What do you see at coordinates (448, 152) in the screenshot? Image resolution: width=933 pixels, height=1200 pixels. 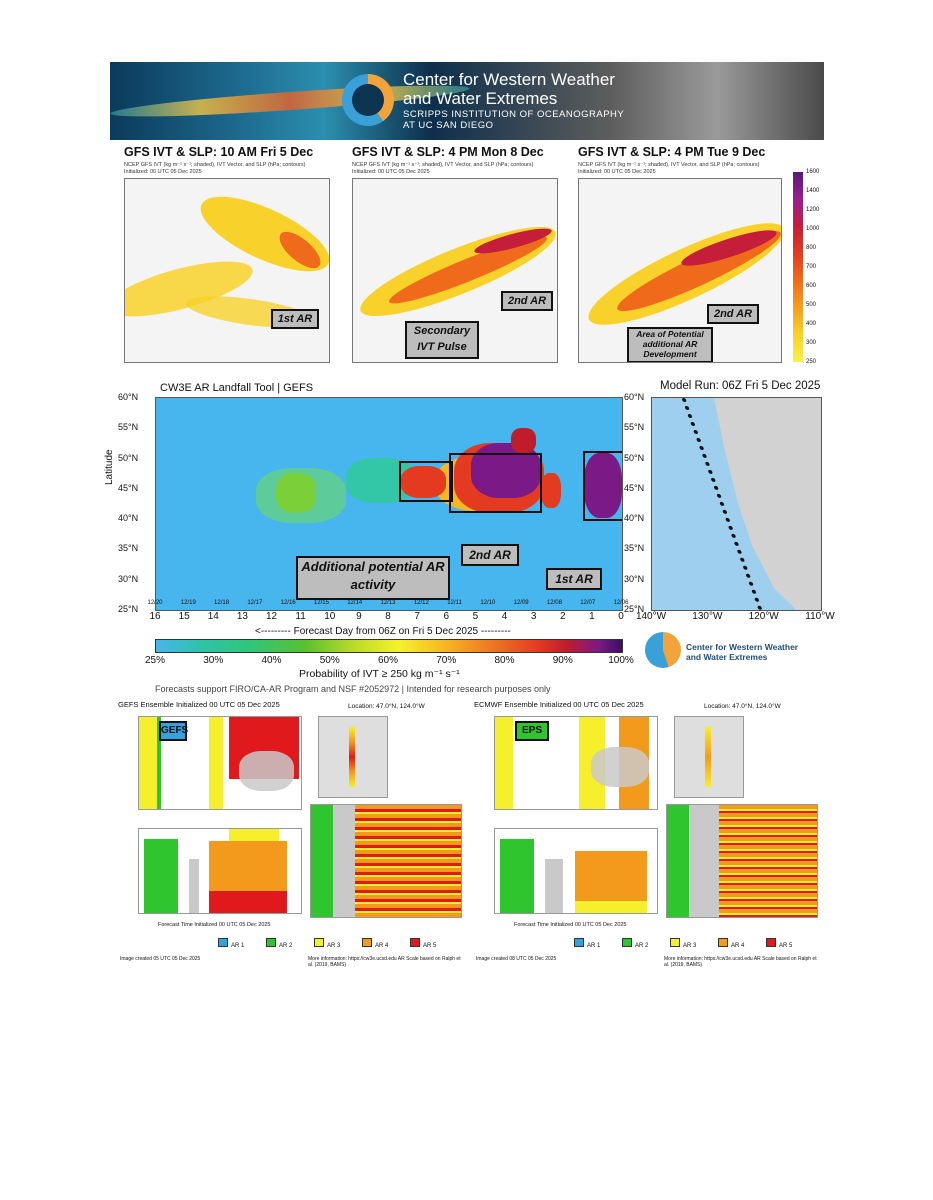 I see `map2-title: GFS IVT & SLP: 4 PM Mon 8 Dec` at bounding box center [448, 152].